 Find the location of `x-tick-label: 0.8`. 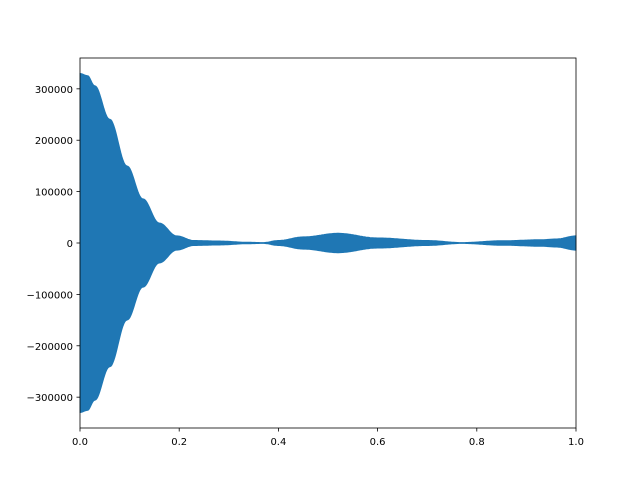

x-tick-label: 0.8 is located at coordinates (477, 442).